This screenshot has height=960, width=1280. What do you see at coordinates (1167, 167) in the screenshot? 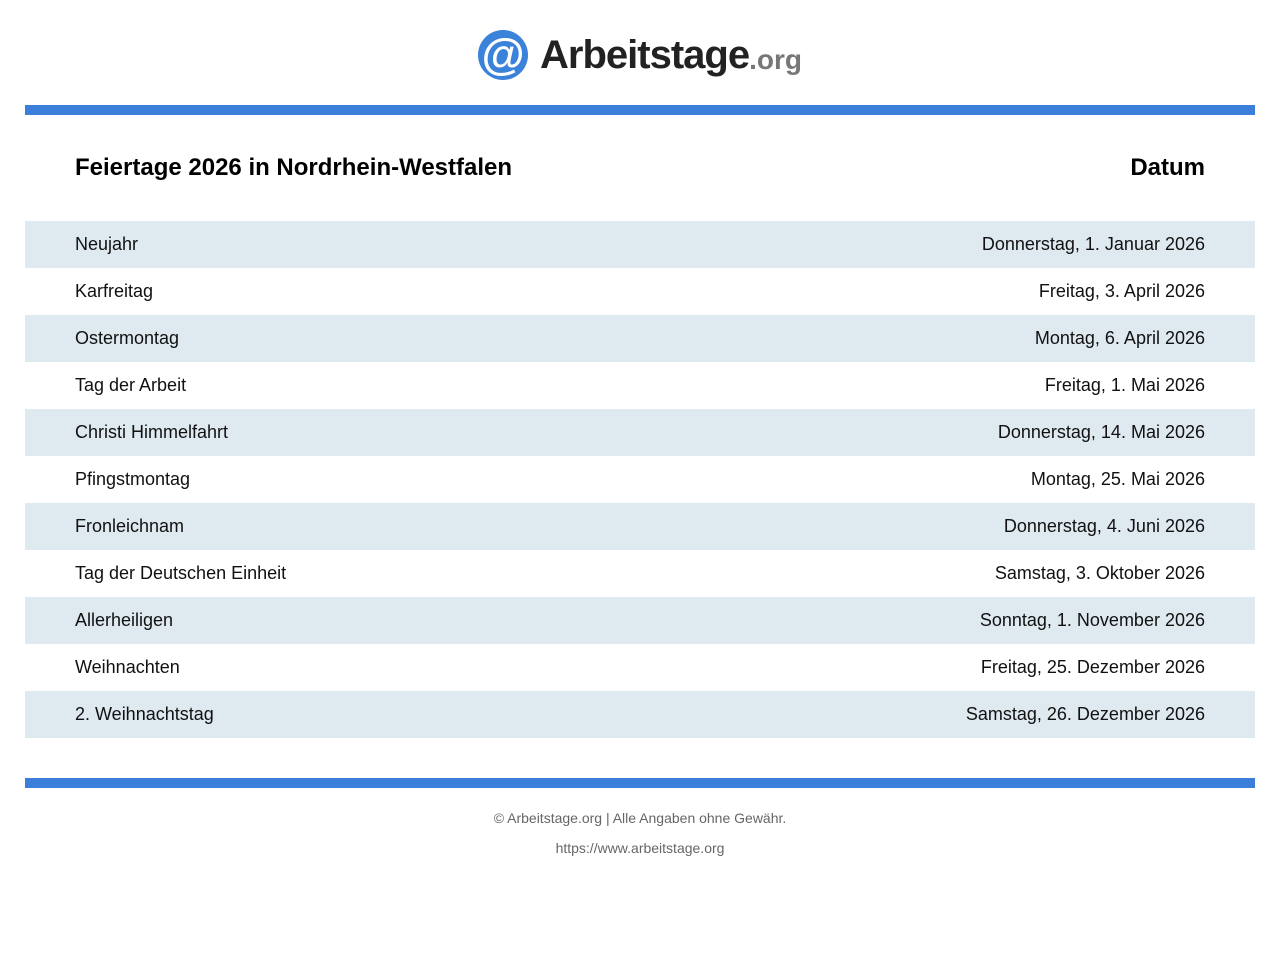
I see `date-header: Datum` at bounding box center [1167, 167].